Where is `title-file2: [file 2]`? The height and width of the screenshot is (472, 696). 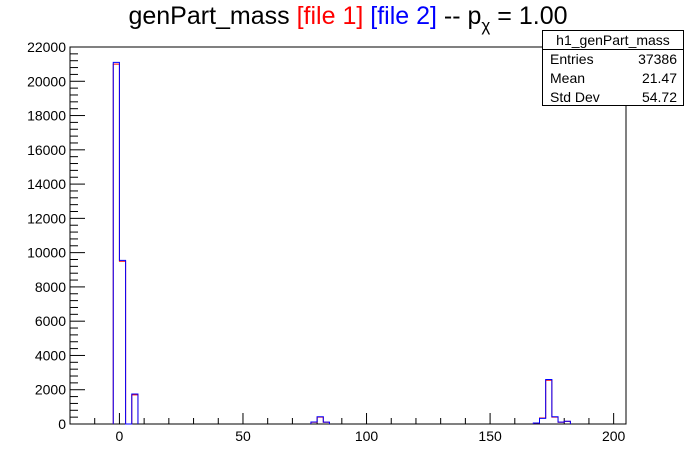 title-file2: [file 2] is located at coordinates (403, 16).